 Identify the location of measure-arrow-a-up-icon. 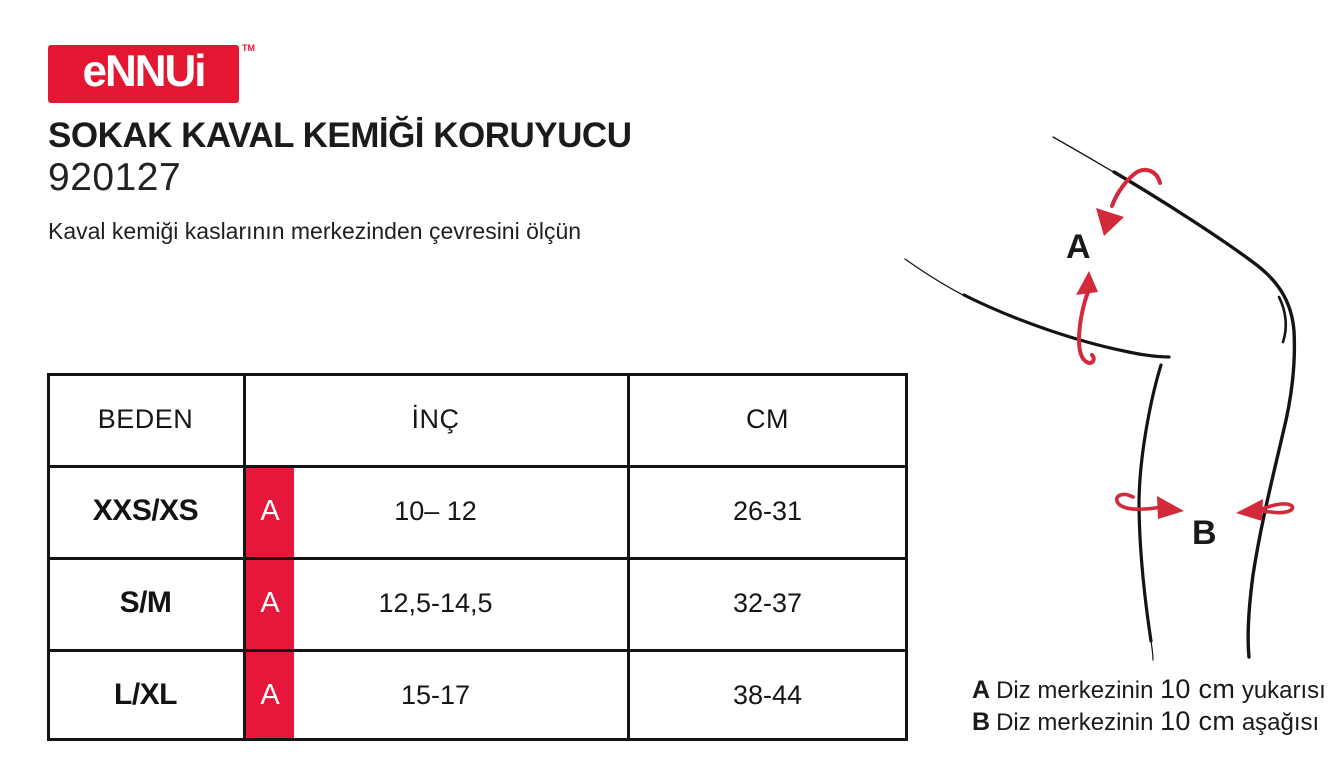
(1087, 318).